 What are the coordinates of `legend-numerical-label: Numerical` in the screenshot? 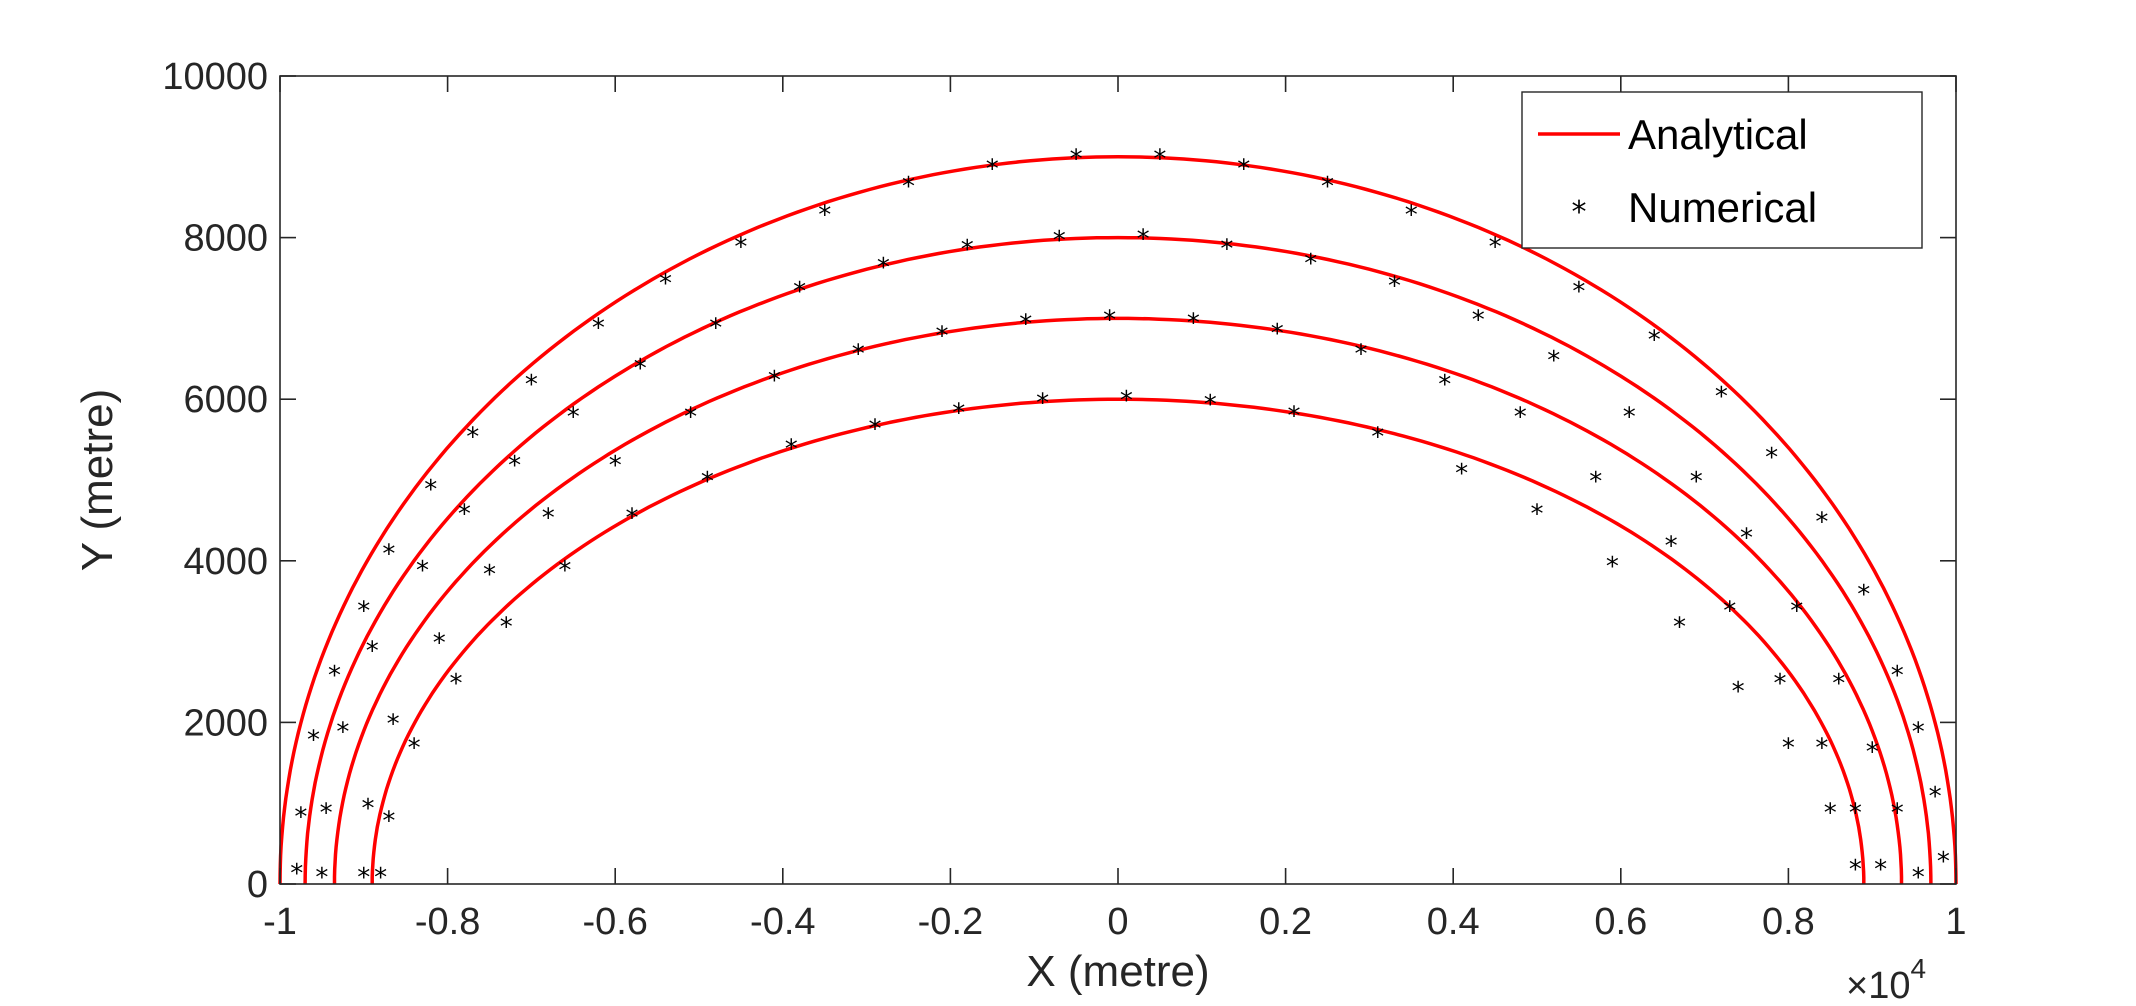 It's located at (1722, 207).